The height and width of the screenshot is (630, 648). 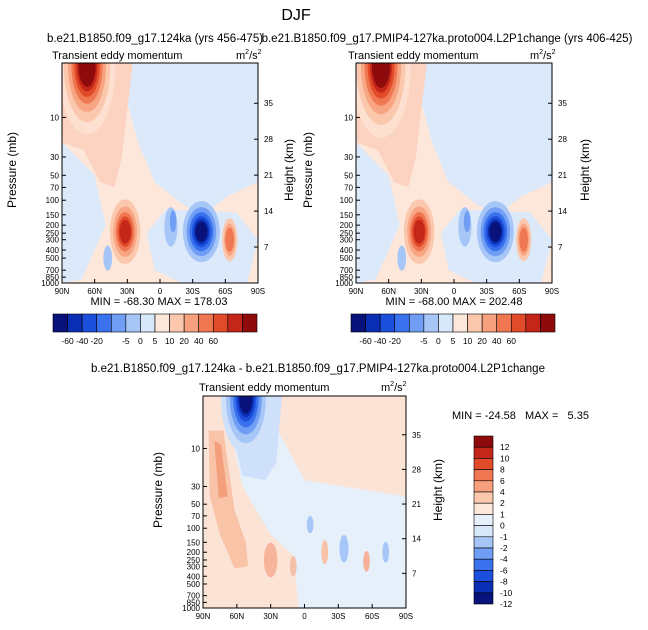 I want to click on colorbar-label: 6, so click(x=502, y=481).